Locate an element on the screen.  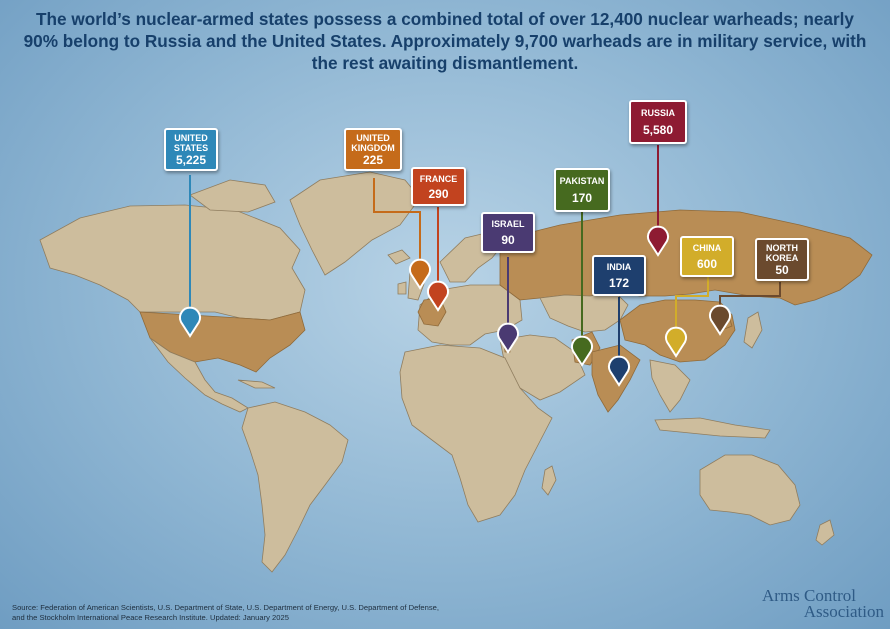
label-name-us-line1: UNITED is located at coordinates (191, 138).